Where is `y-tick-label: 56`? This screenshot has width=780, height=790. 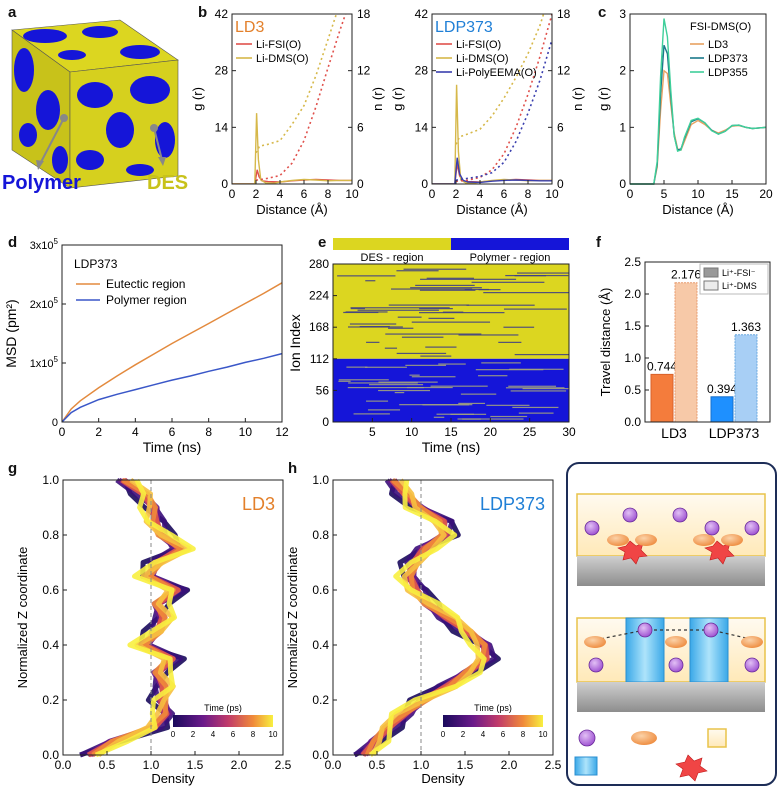 y-tick-label: 56 is located at coordinates (323, 390).